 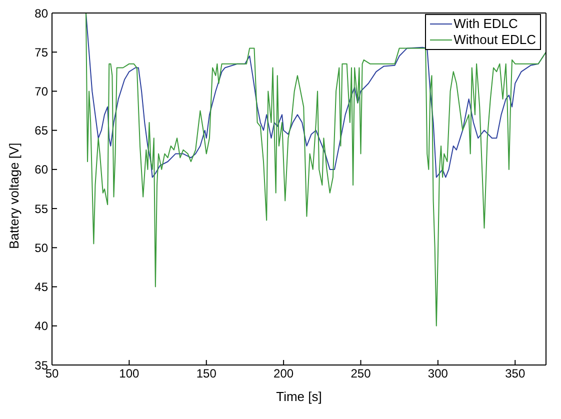 What do you see at coordinates (41, 91) in the screenshot?
I see `y-tick-label: 70` at bounding box center [41, 91].